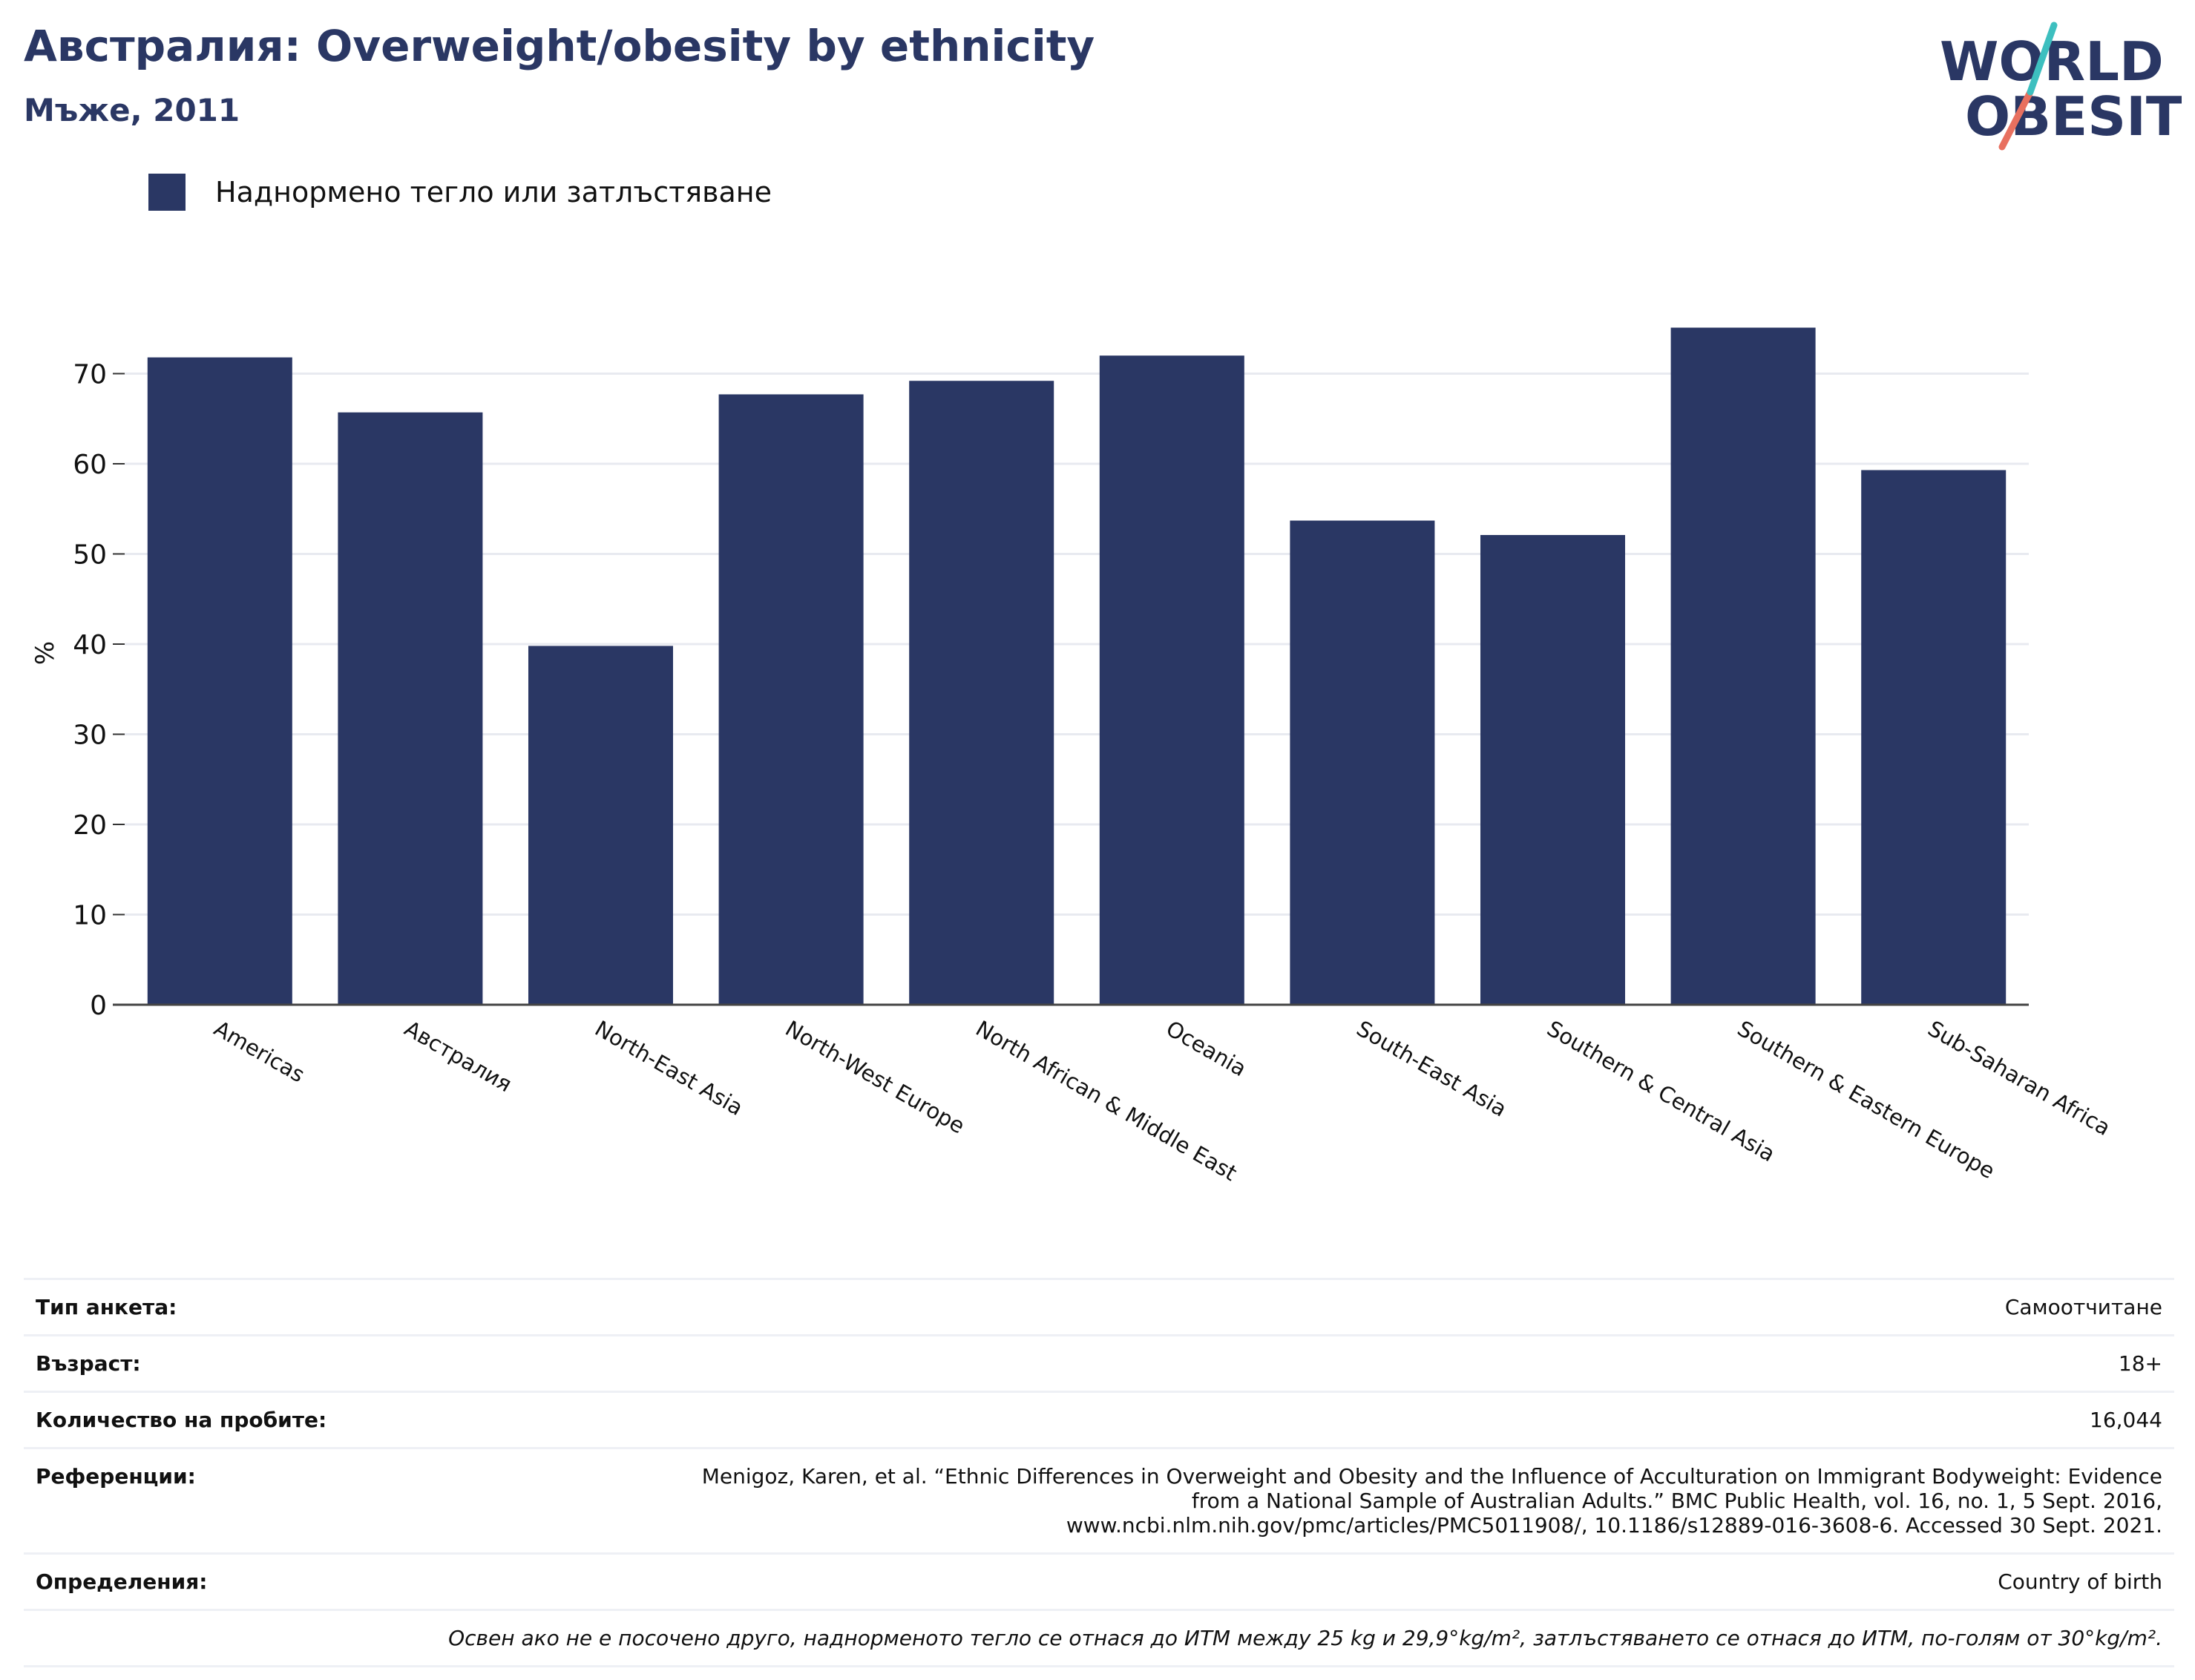 The image size is (2195, 1680). I want to click on y-axis-label: %, so click(45, 653).